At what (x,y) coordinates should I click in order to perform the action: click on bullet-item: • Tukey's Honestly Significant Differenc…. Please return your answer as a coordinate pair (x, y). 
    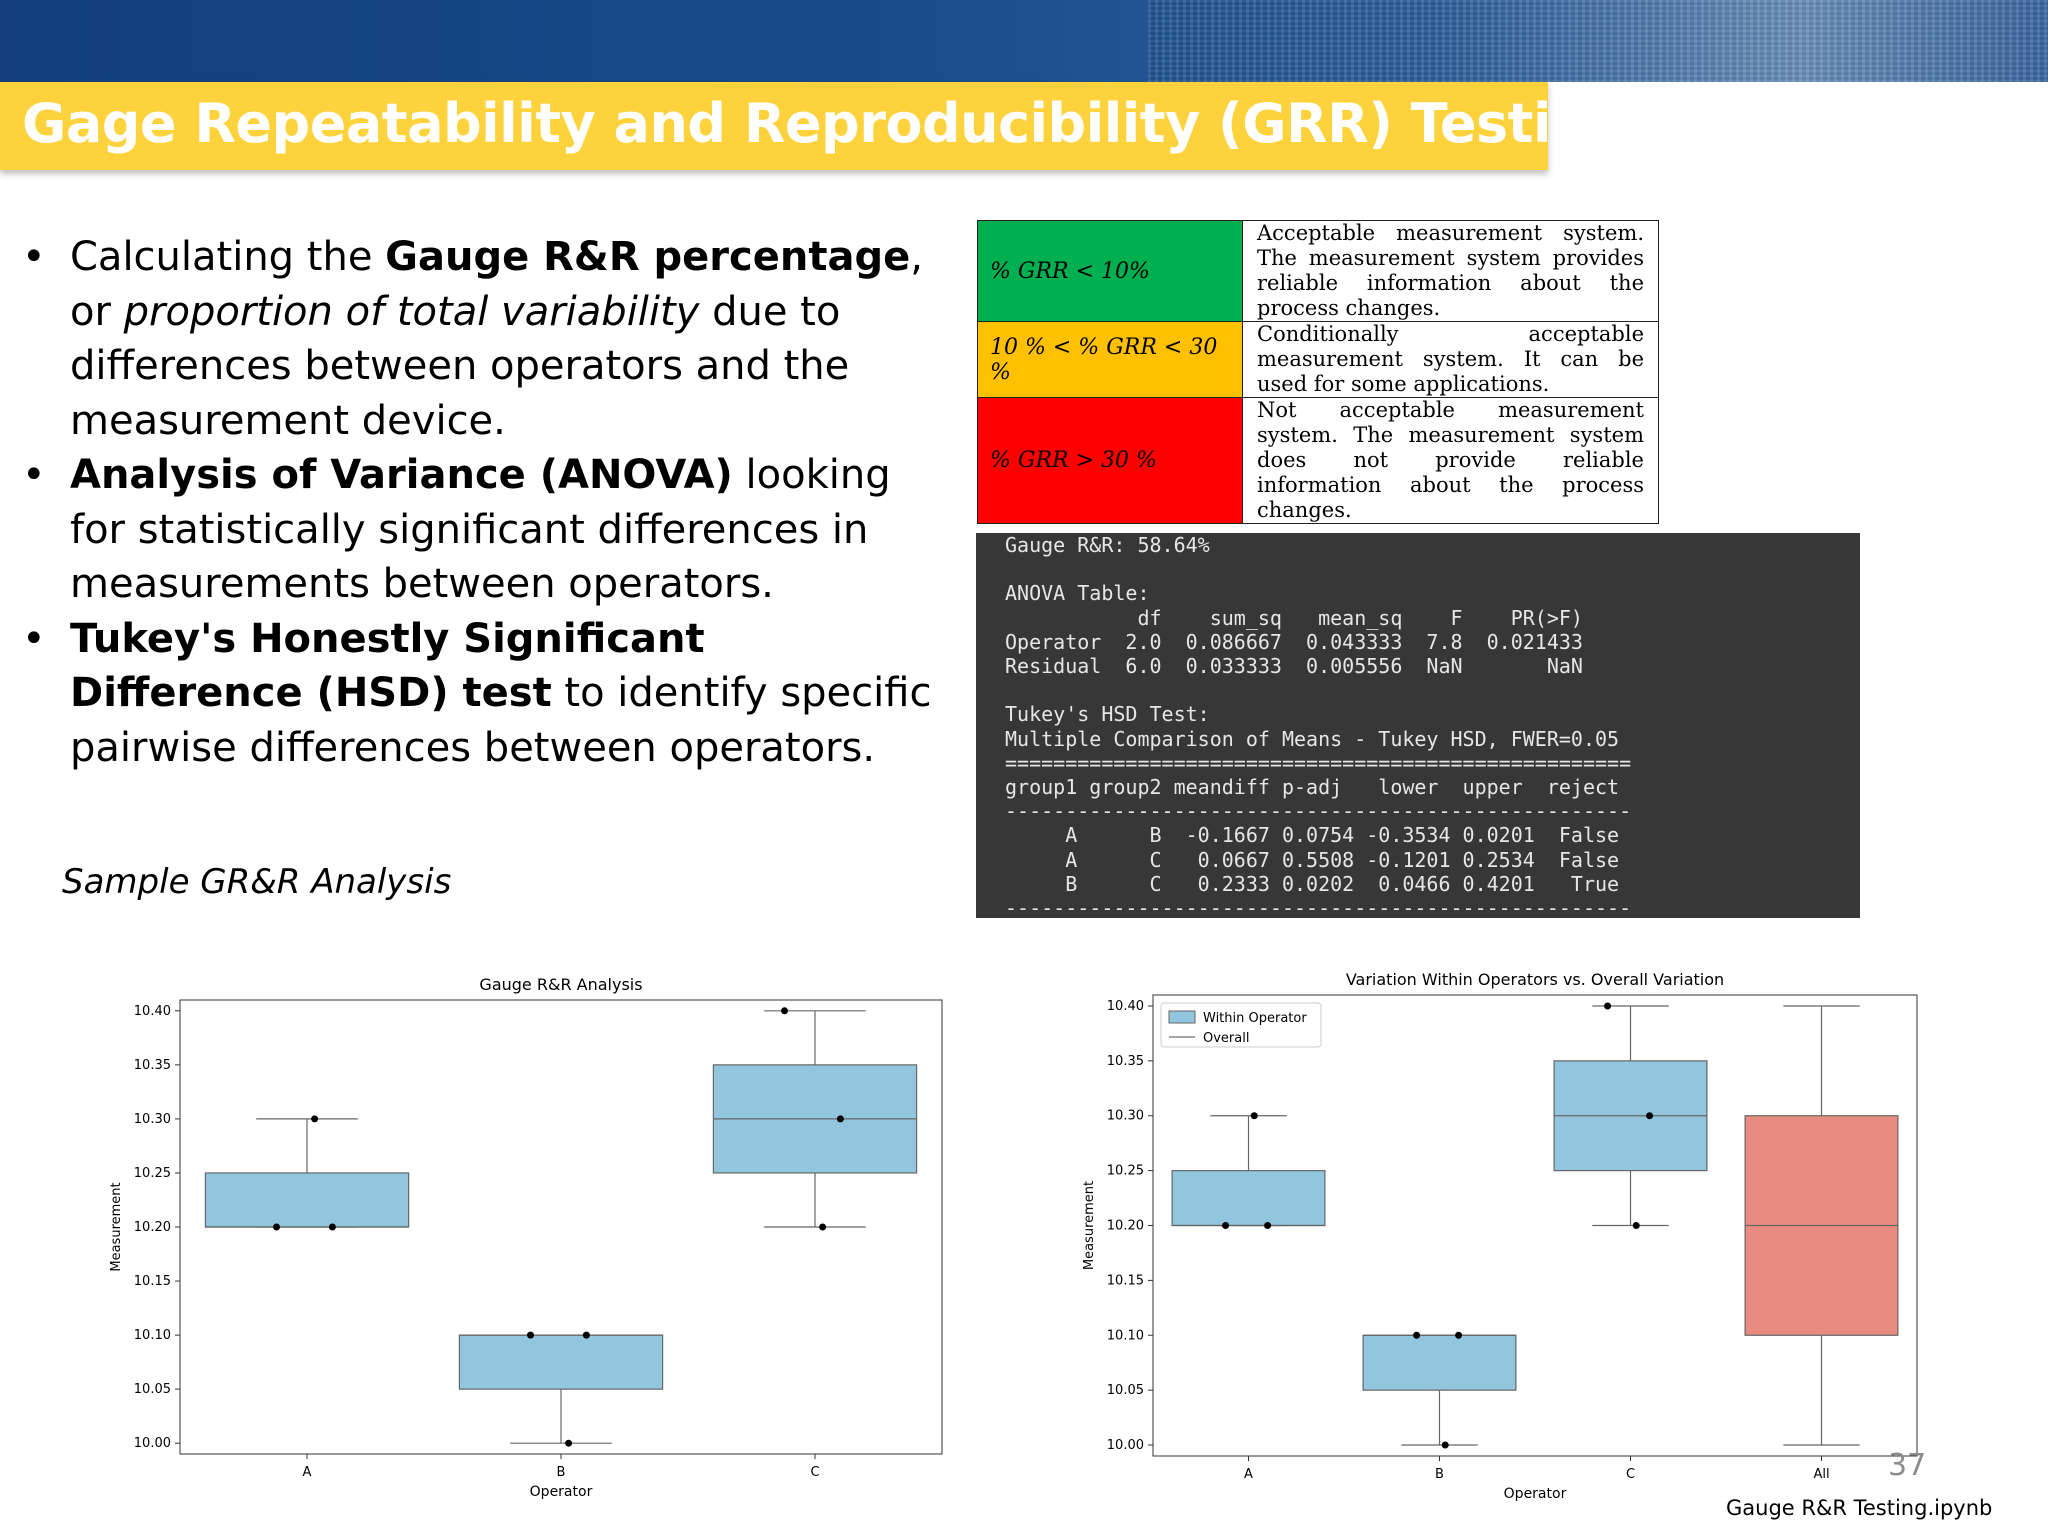
    Looking at the image, I should click on (483, 694).